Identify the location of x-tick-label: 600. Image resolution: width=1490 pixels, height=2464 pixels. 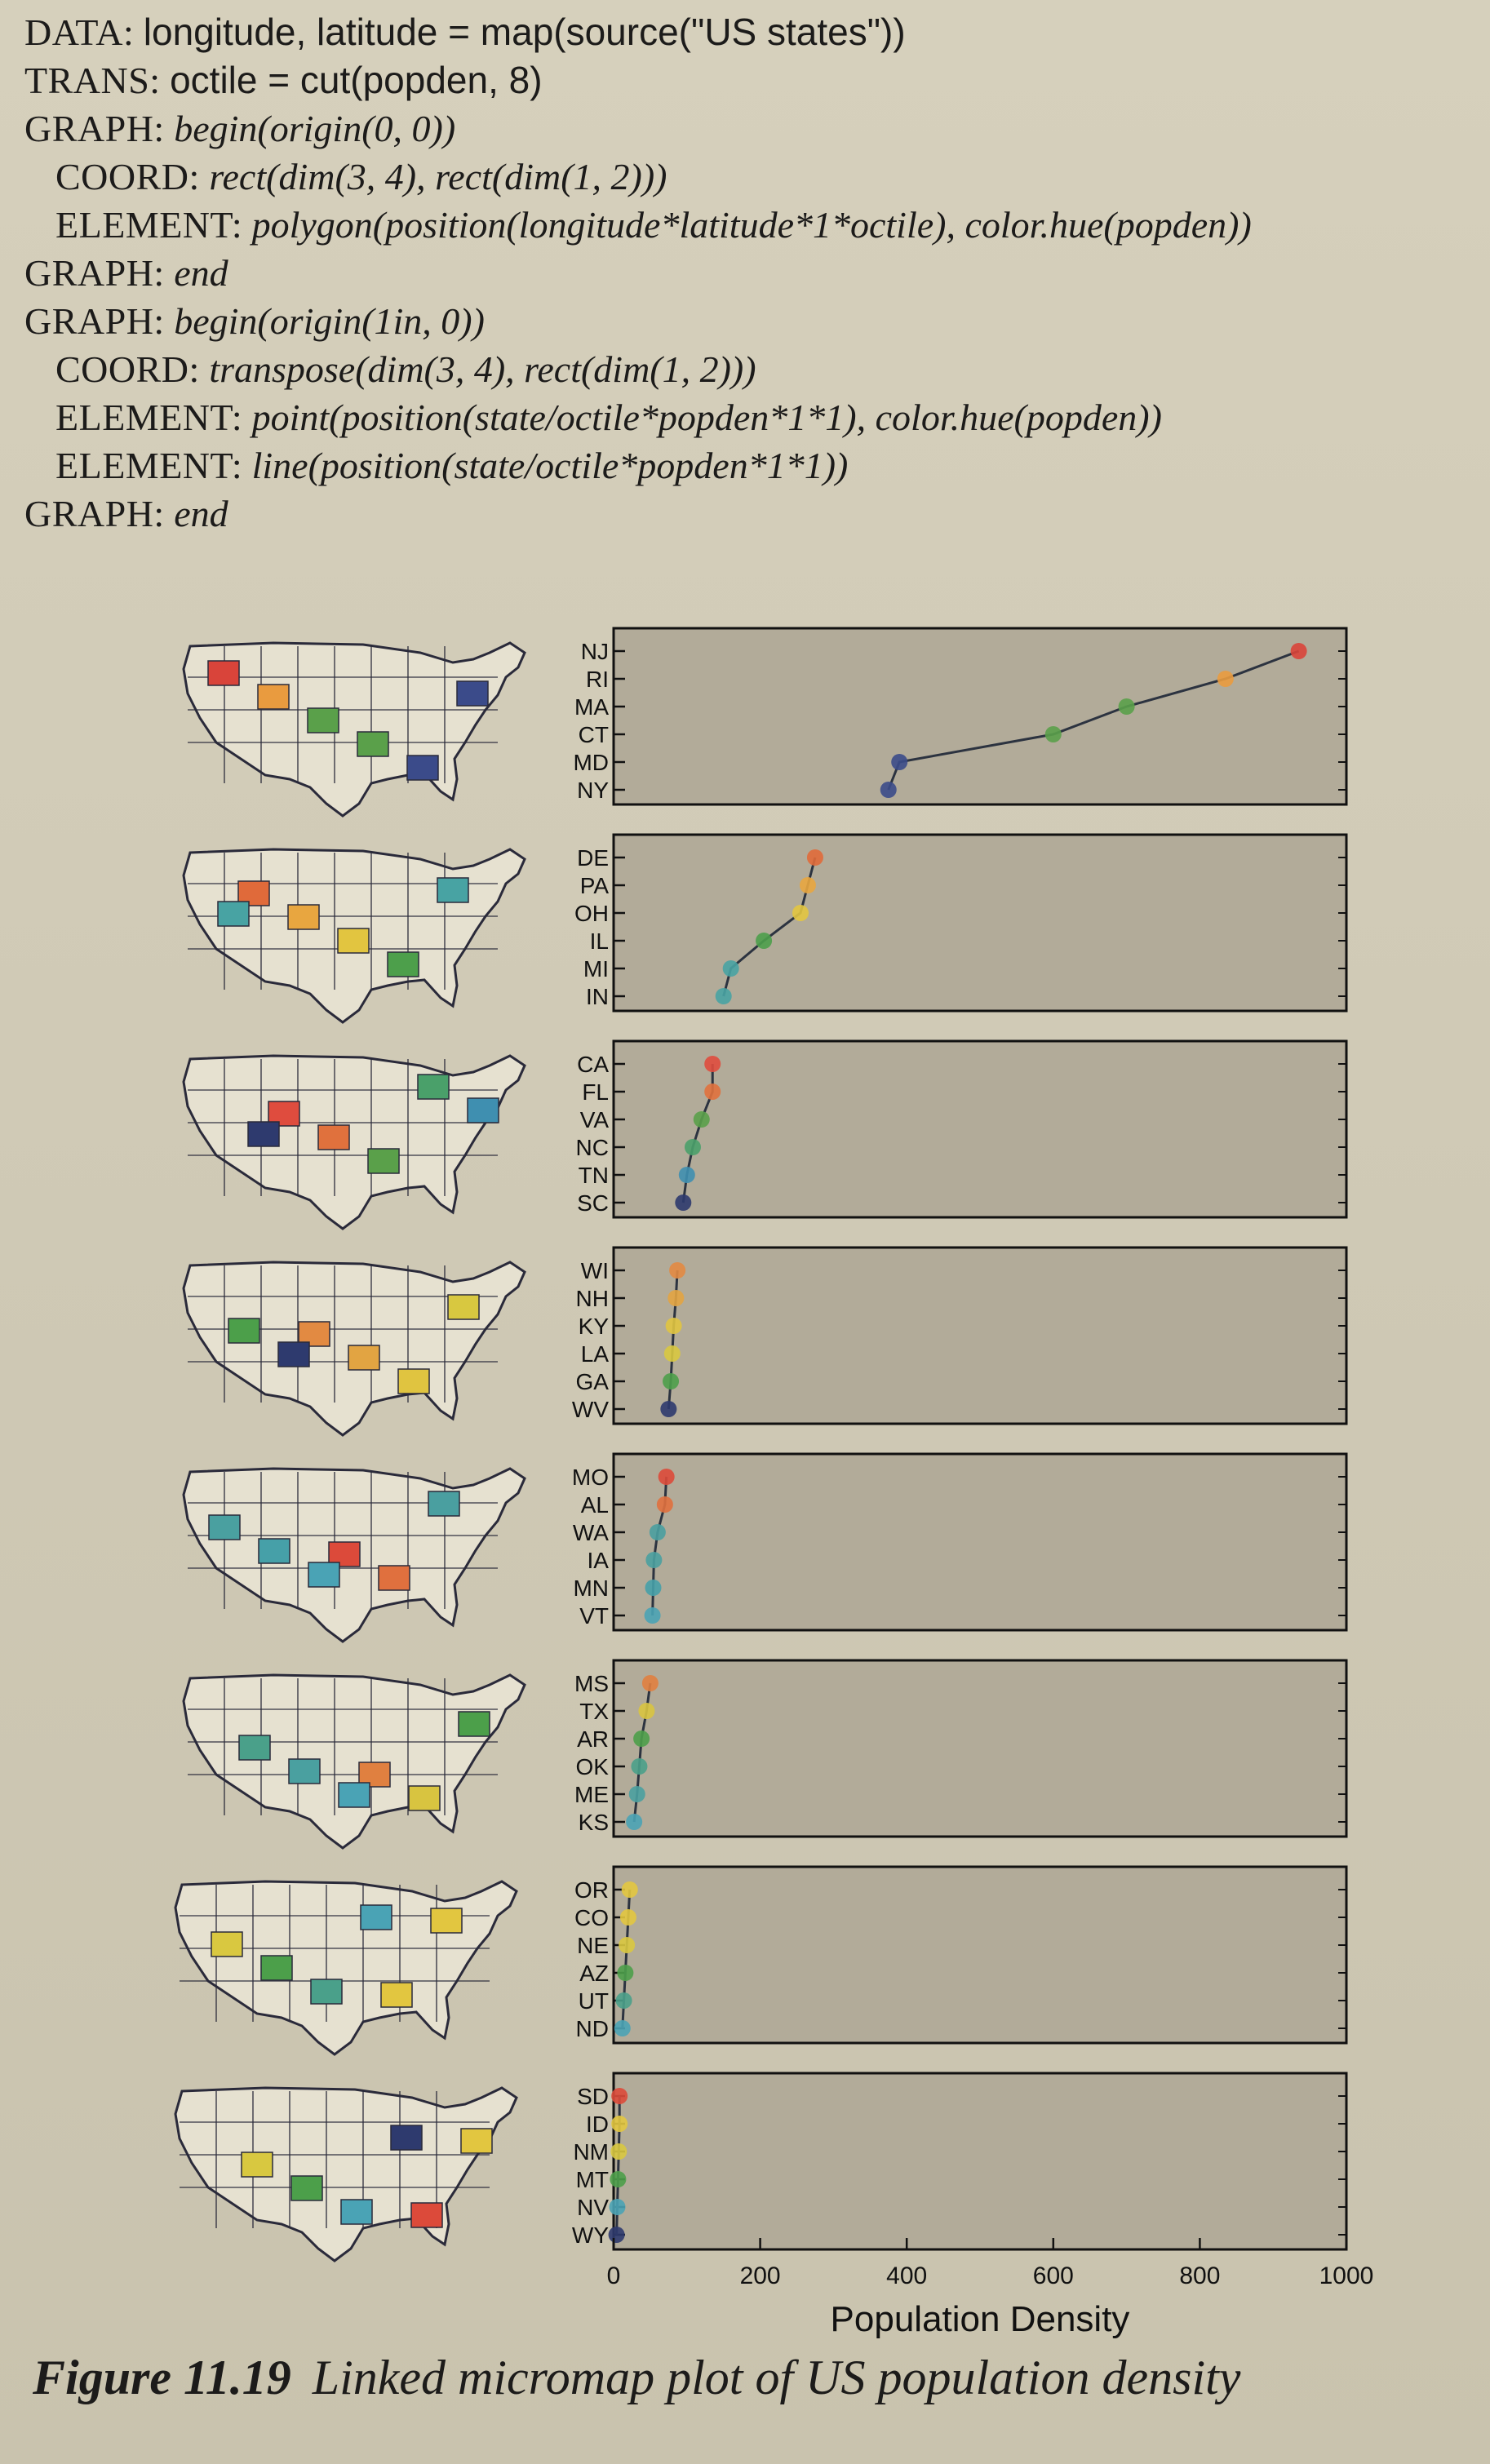
(1053, 2275).